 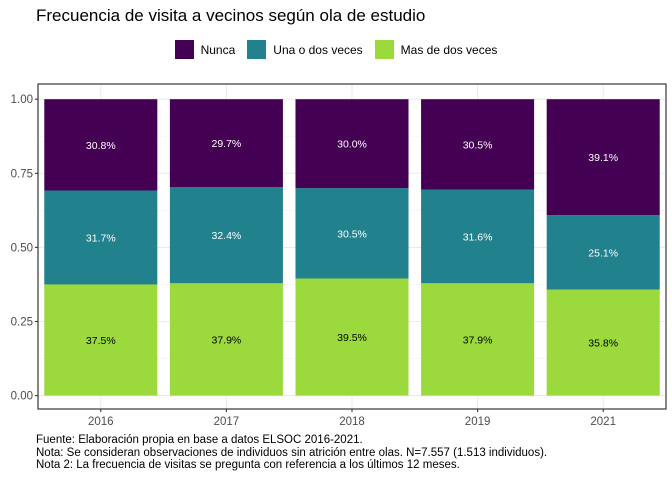 What do you see at coordinates (257, 49) in the screenshot?
I see `legend-key-una-o-dos-veces` at bounding box center [257, 49].